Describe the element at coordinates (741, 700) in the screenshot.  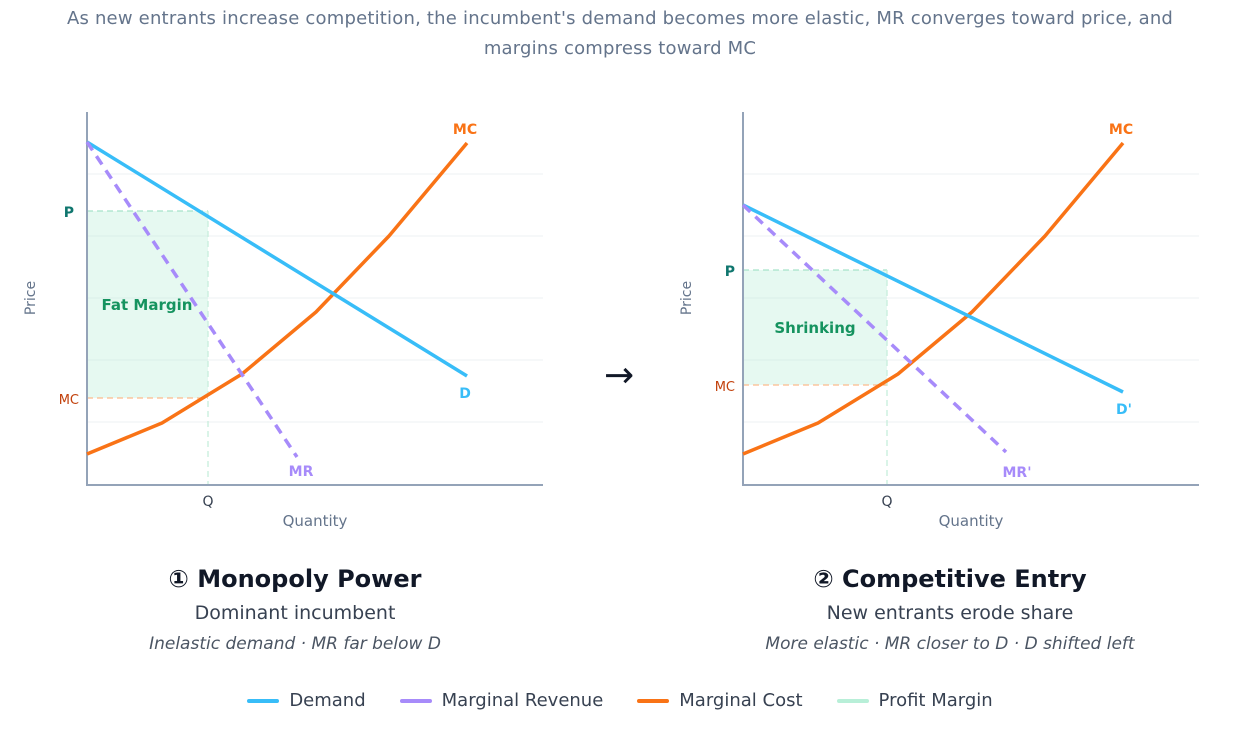
I see `legend-label: Marginal Cost` at that location.